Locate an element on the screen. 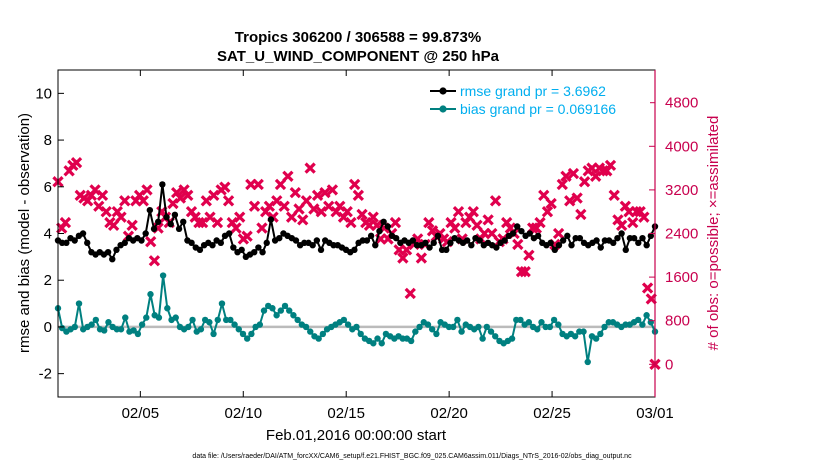 This screenshot has height=470, width=830. y-right-tick-label: 1600 is located at coordinates (681, 277).